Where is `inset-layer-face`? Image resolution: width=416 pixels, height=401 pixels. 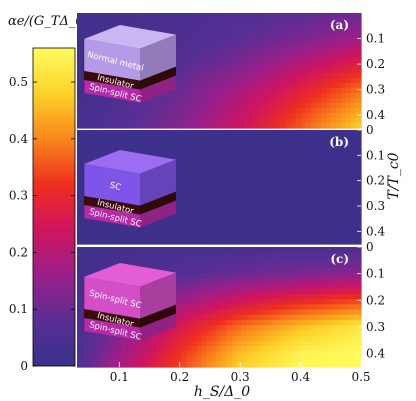
inset-layer-face is located at coordinates (112, 60).